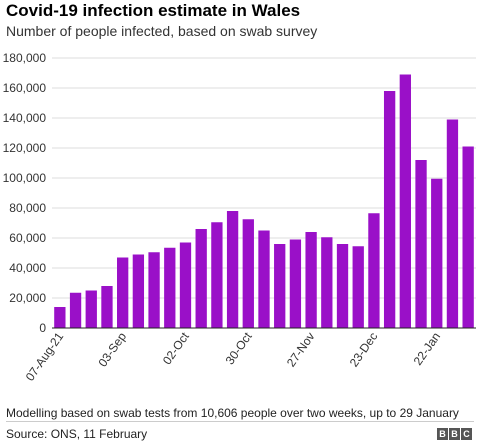 The height and width of the screenshot is (445, 480). What do you see at coordinates (427, 349) in the screenshot?
I see `x-tick-label: 22-Jan` at bounding box center [427, 349].